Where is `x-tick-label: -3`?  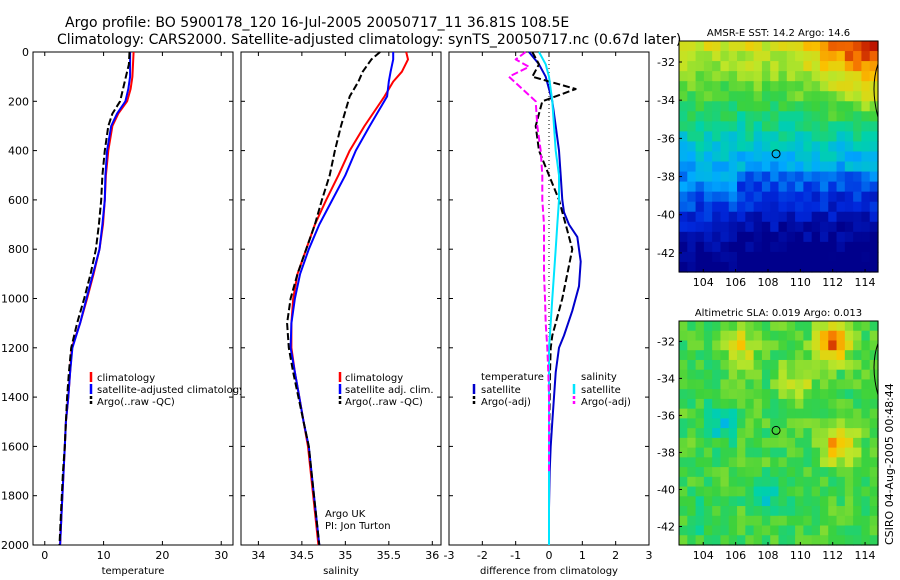
x-tick-label: -3 is located at coordinates (449, 555).